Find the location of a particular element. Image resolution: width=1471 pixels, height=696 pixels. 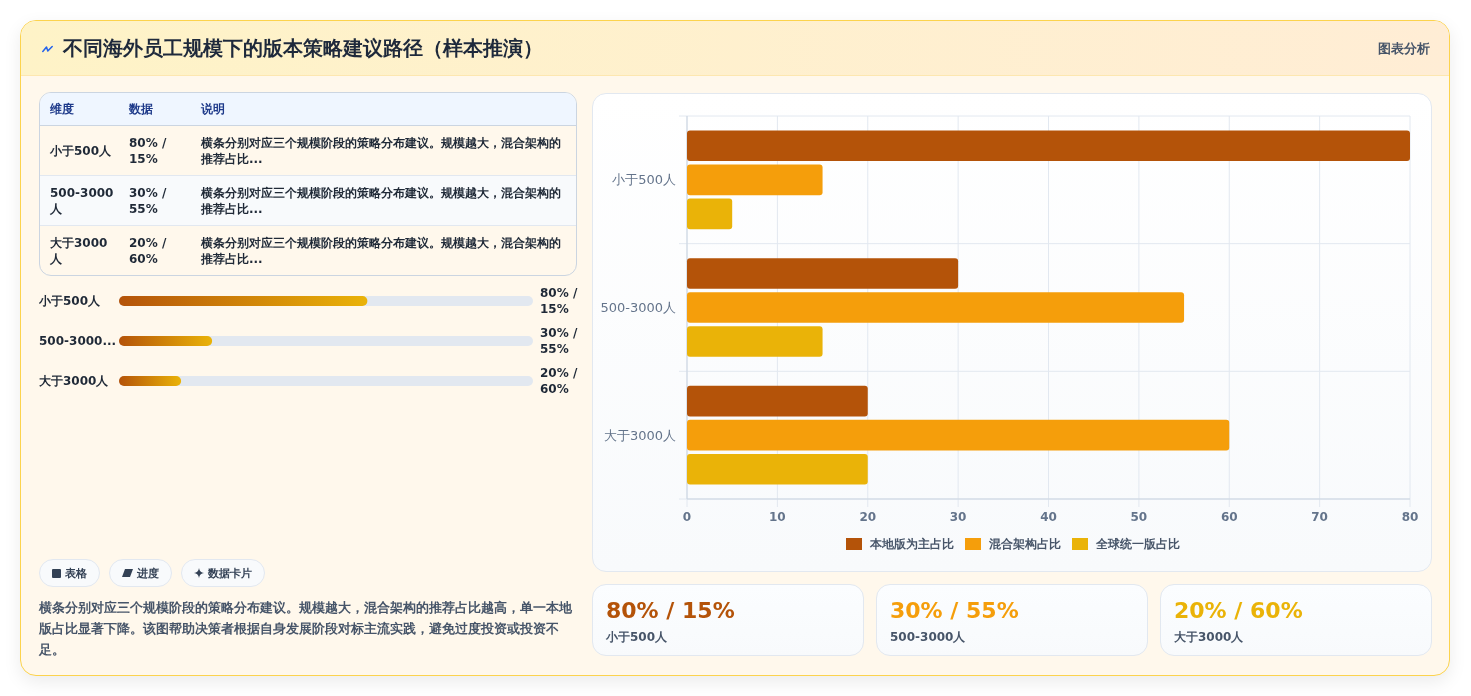

category-label: 大于3000人 is located at coordinates (1209, 637).